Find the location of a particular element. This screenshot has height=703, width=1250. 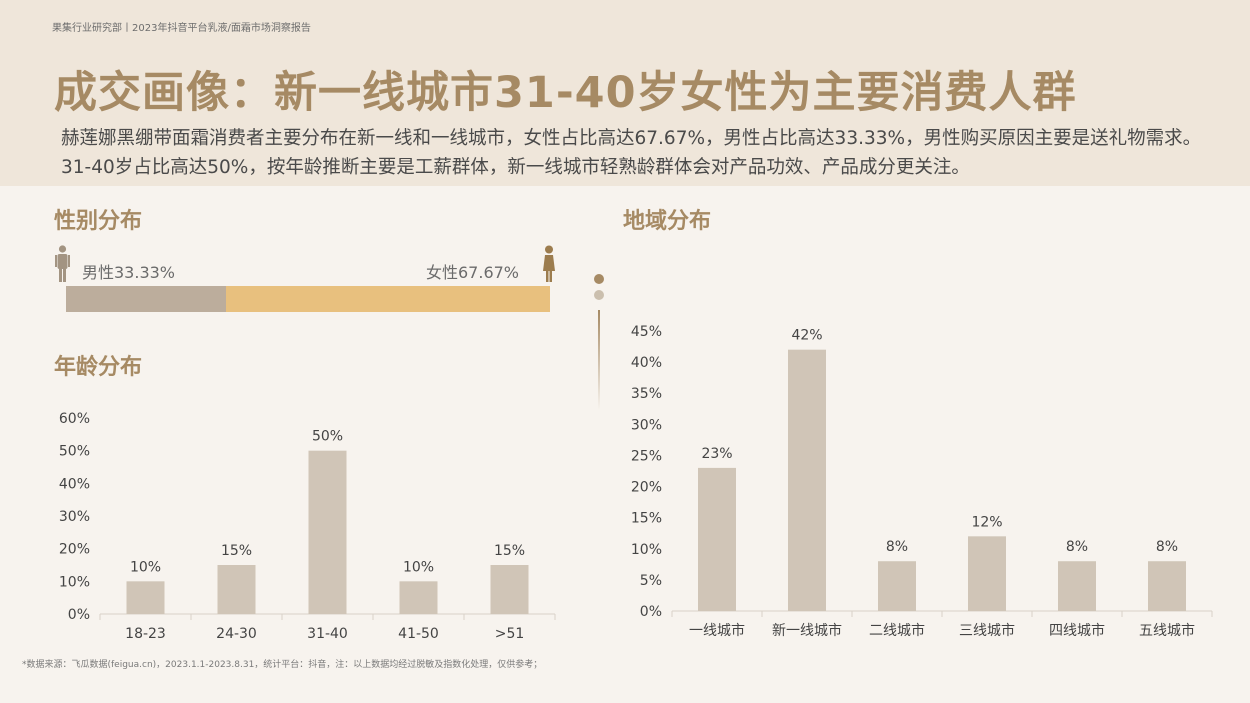

female-percent-label: 女性67.67% is located at coordinates (473, 272).